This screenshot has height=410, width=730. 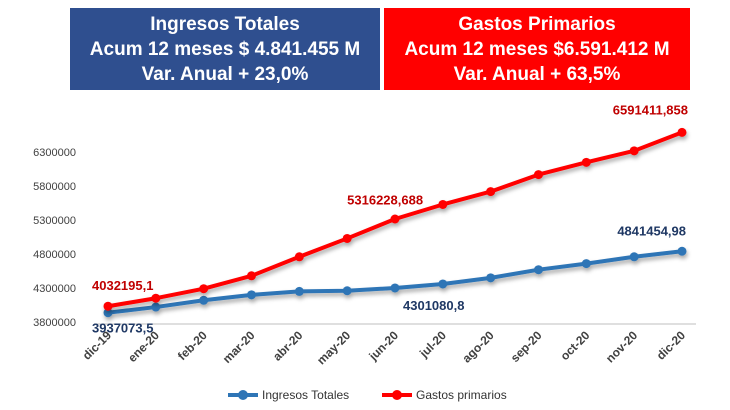 I want to click on gastos-variation: Var. Anual + 63,5%, so click(x=537, y=74).